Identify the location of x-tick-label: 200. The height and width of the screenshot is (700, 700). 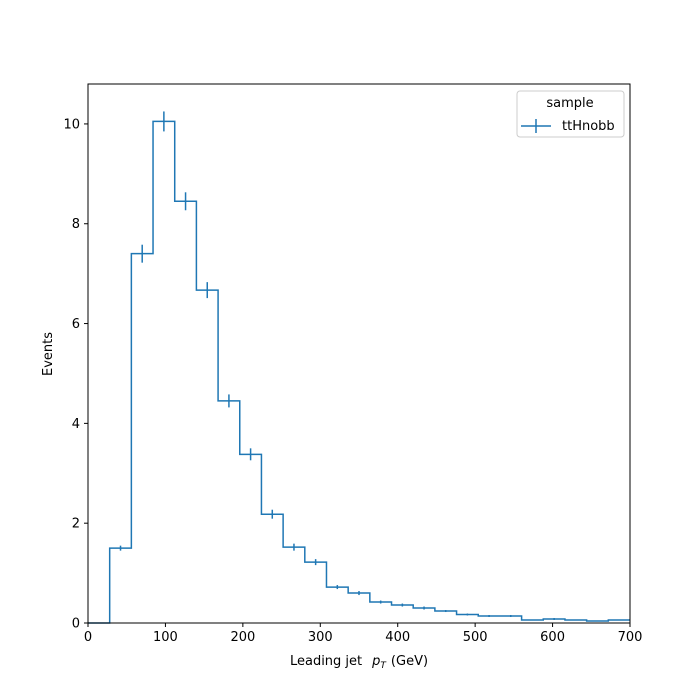
(242, 637).